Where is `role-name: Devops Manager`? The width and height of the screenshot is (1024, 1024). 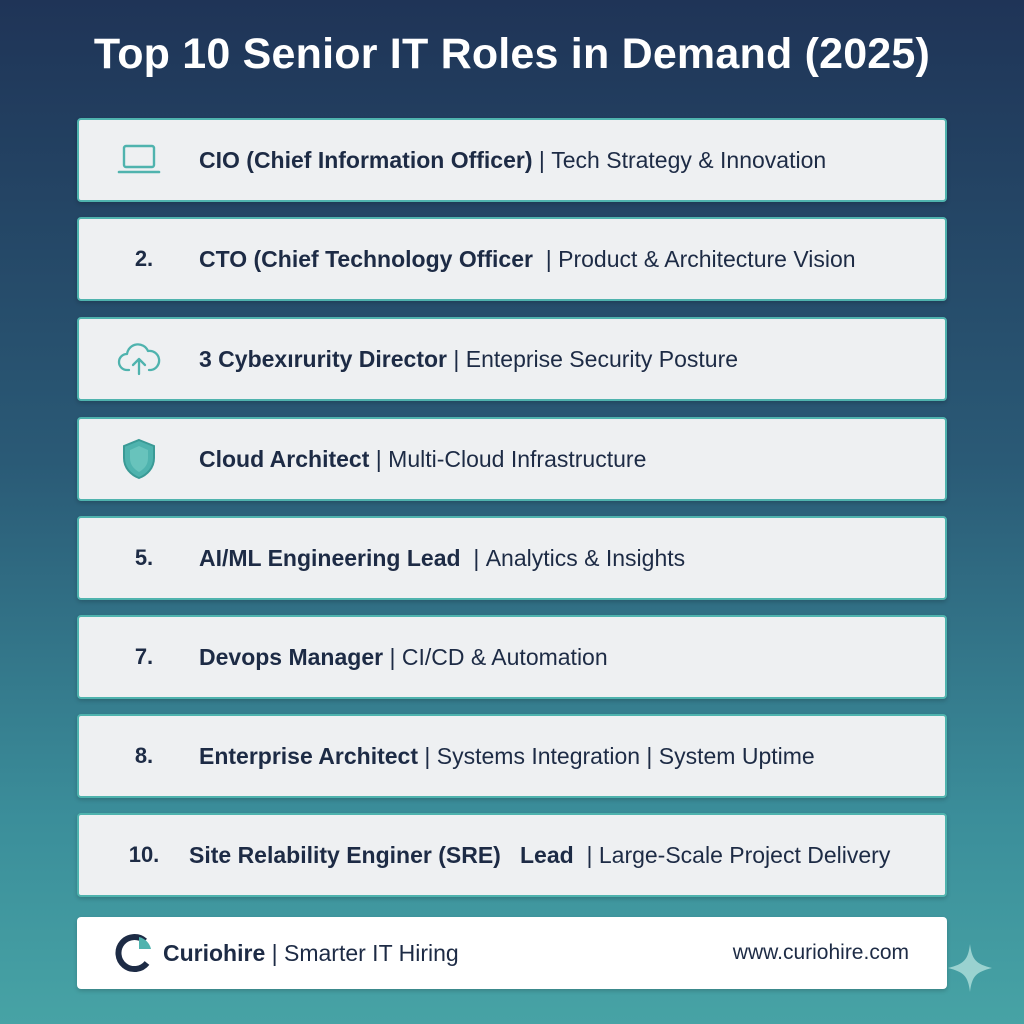 role-name: Devops Manager is located at coordinates (291, 656).